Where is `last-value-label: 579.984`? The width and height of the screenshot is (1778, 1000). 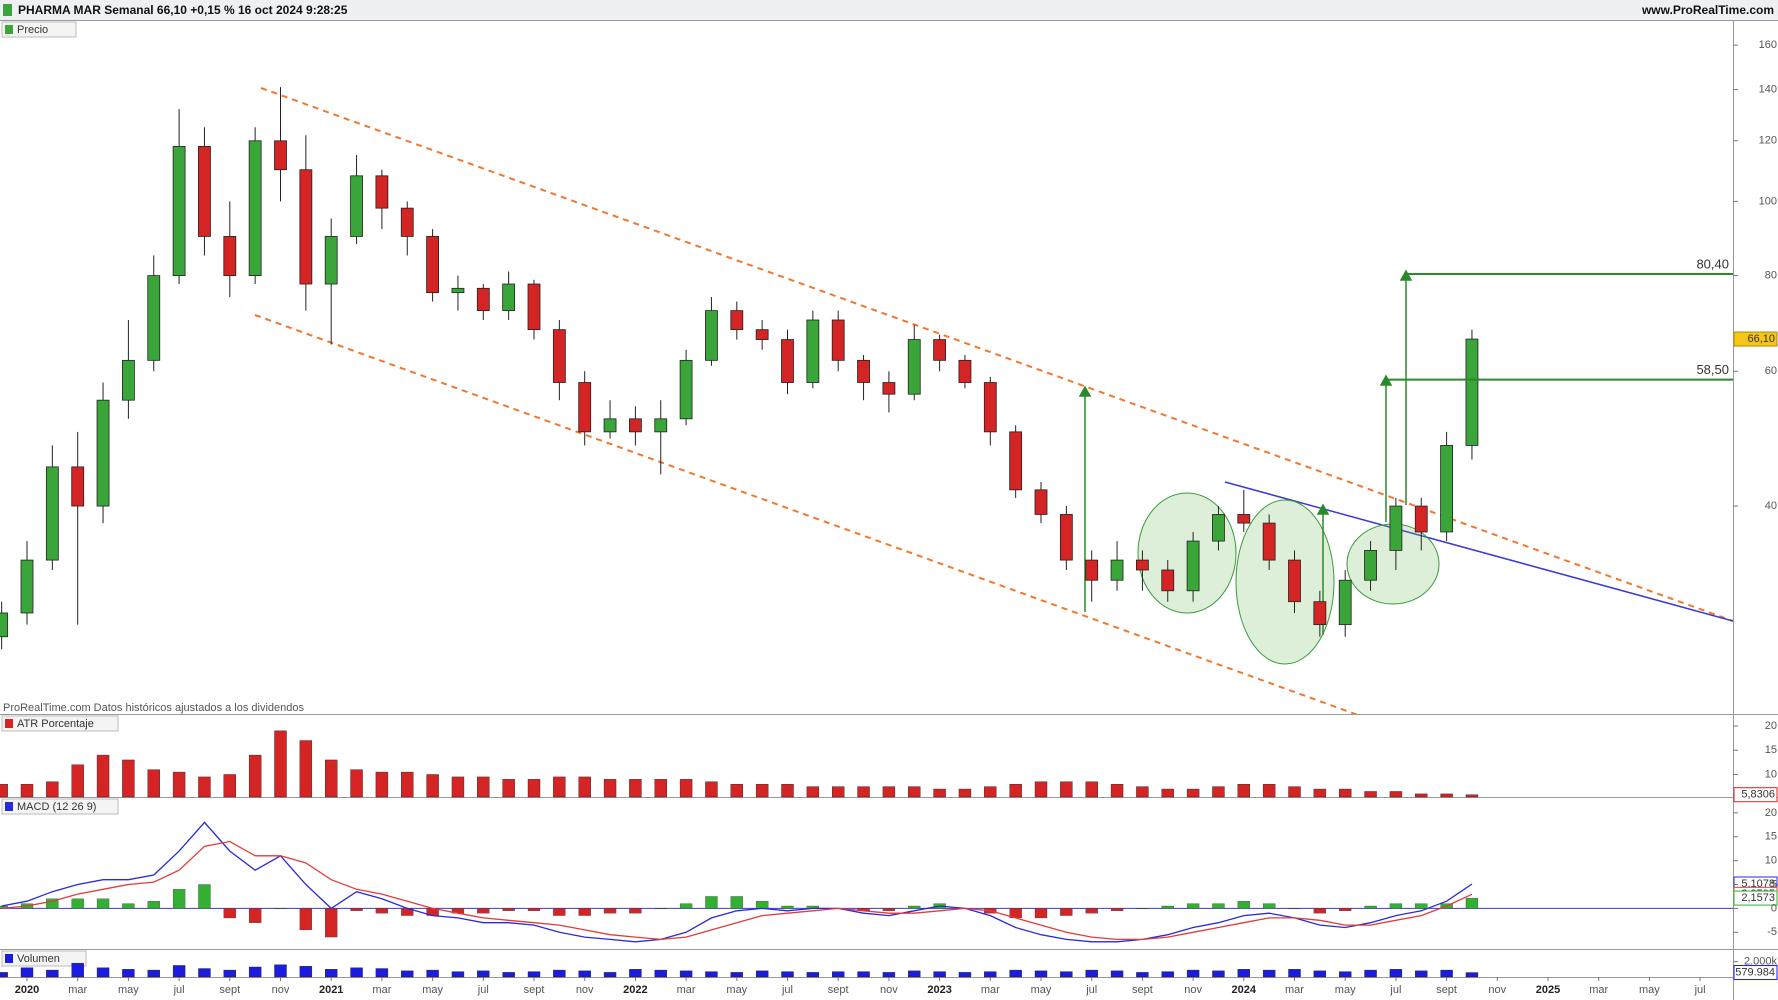 last-value-label: 579.984 is located at coordinates (1755, 972).